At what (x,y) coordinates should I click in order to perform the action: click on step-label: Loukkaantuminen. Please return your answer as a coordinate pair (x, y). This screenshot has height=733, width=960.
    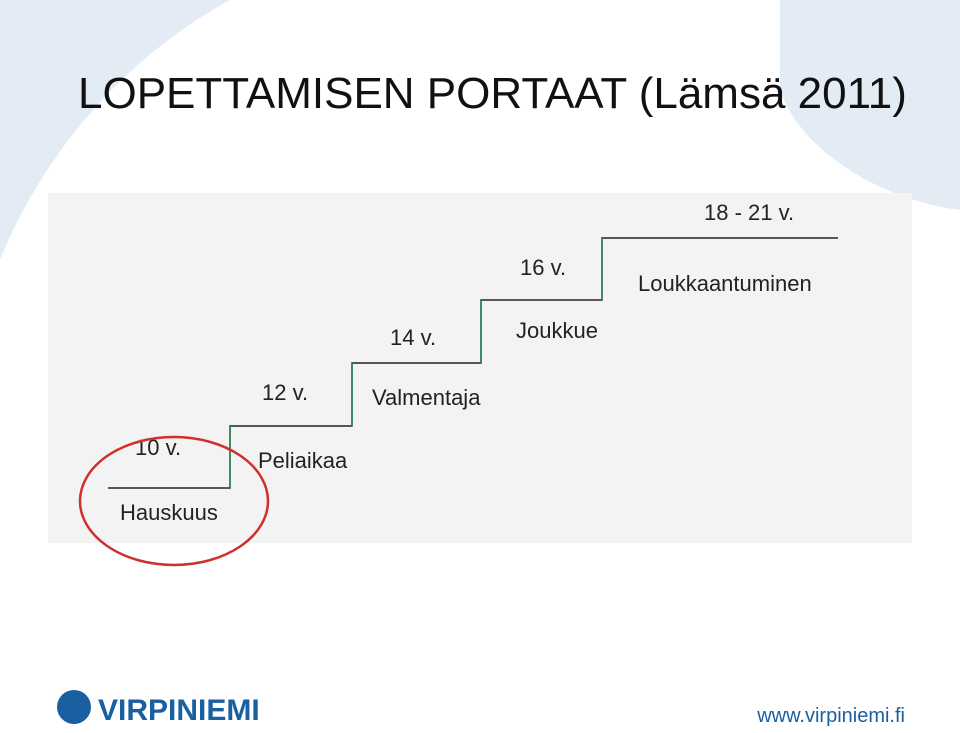
    Looking at the image, I should click on (725, 283).